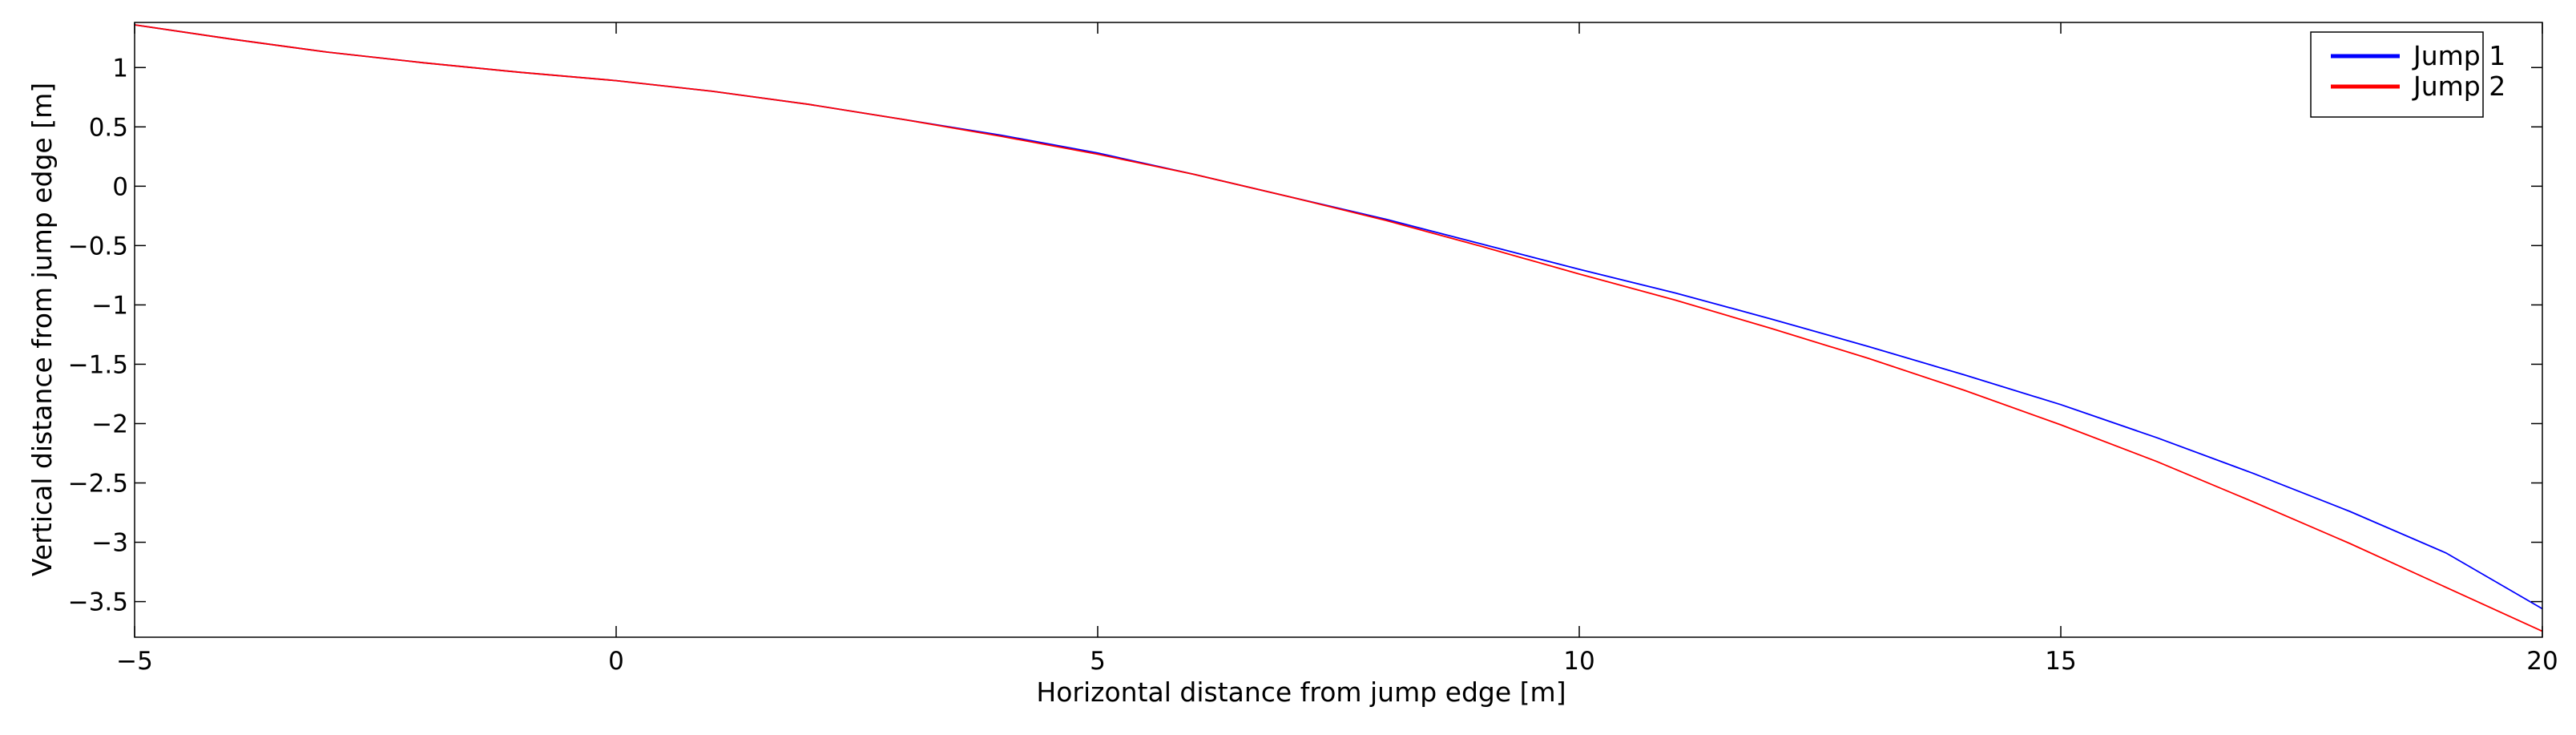  I want to click on x-tick-label: −5, so click(134, 661).